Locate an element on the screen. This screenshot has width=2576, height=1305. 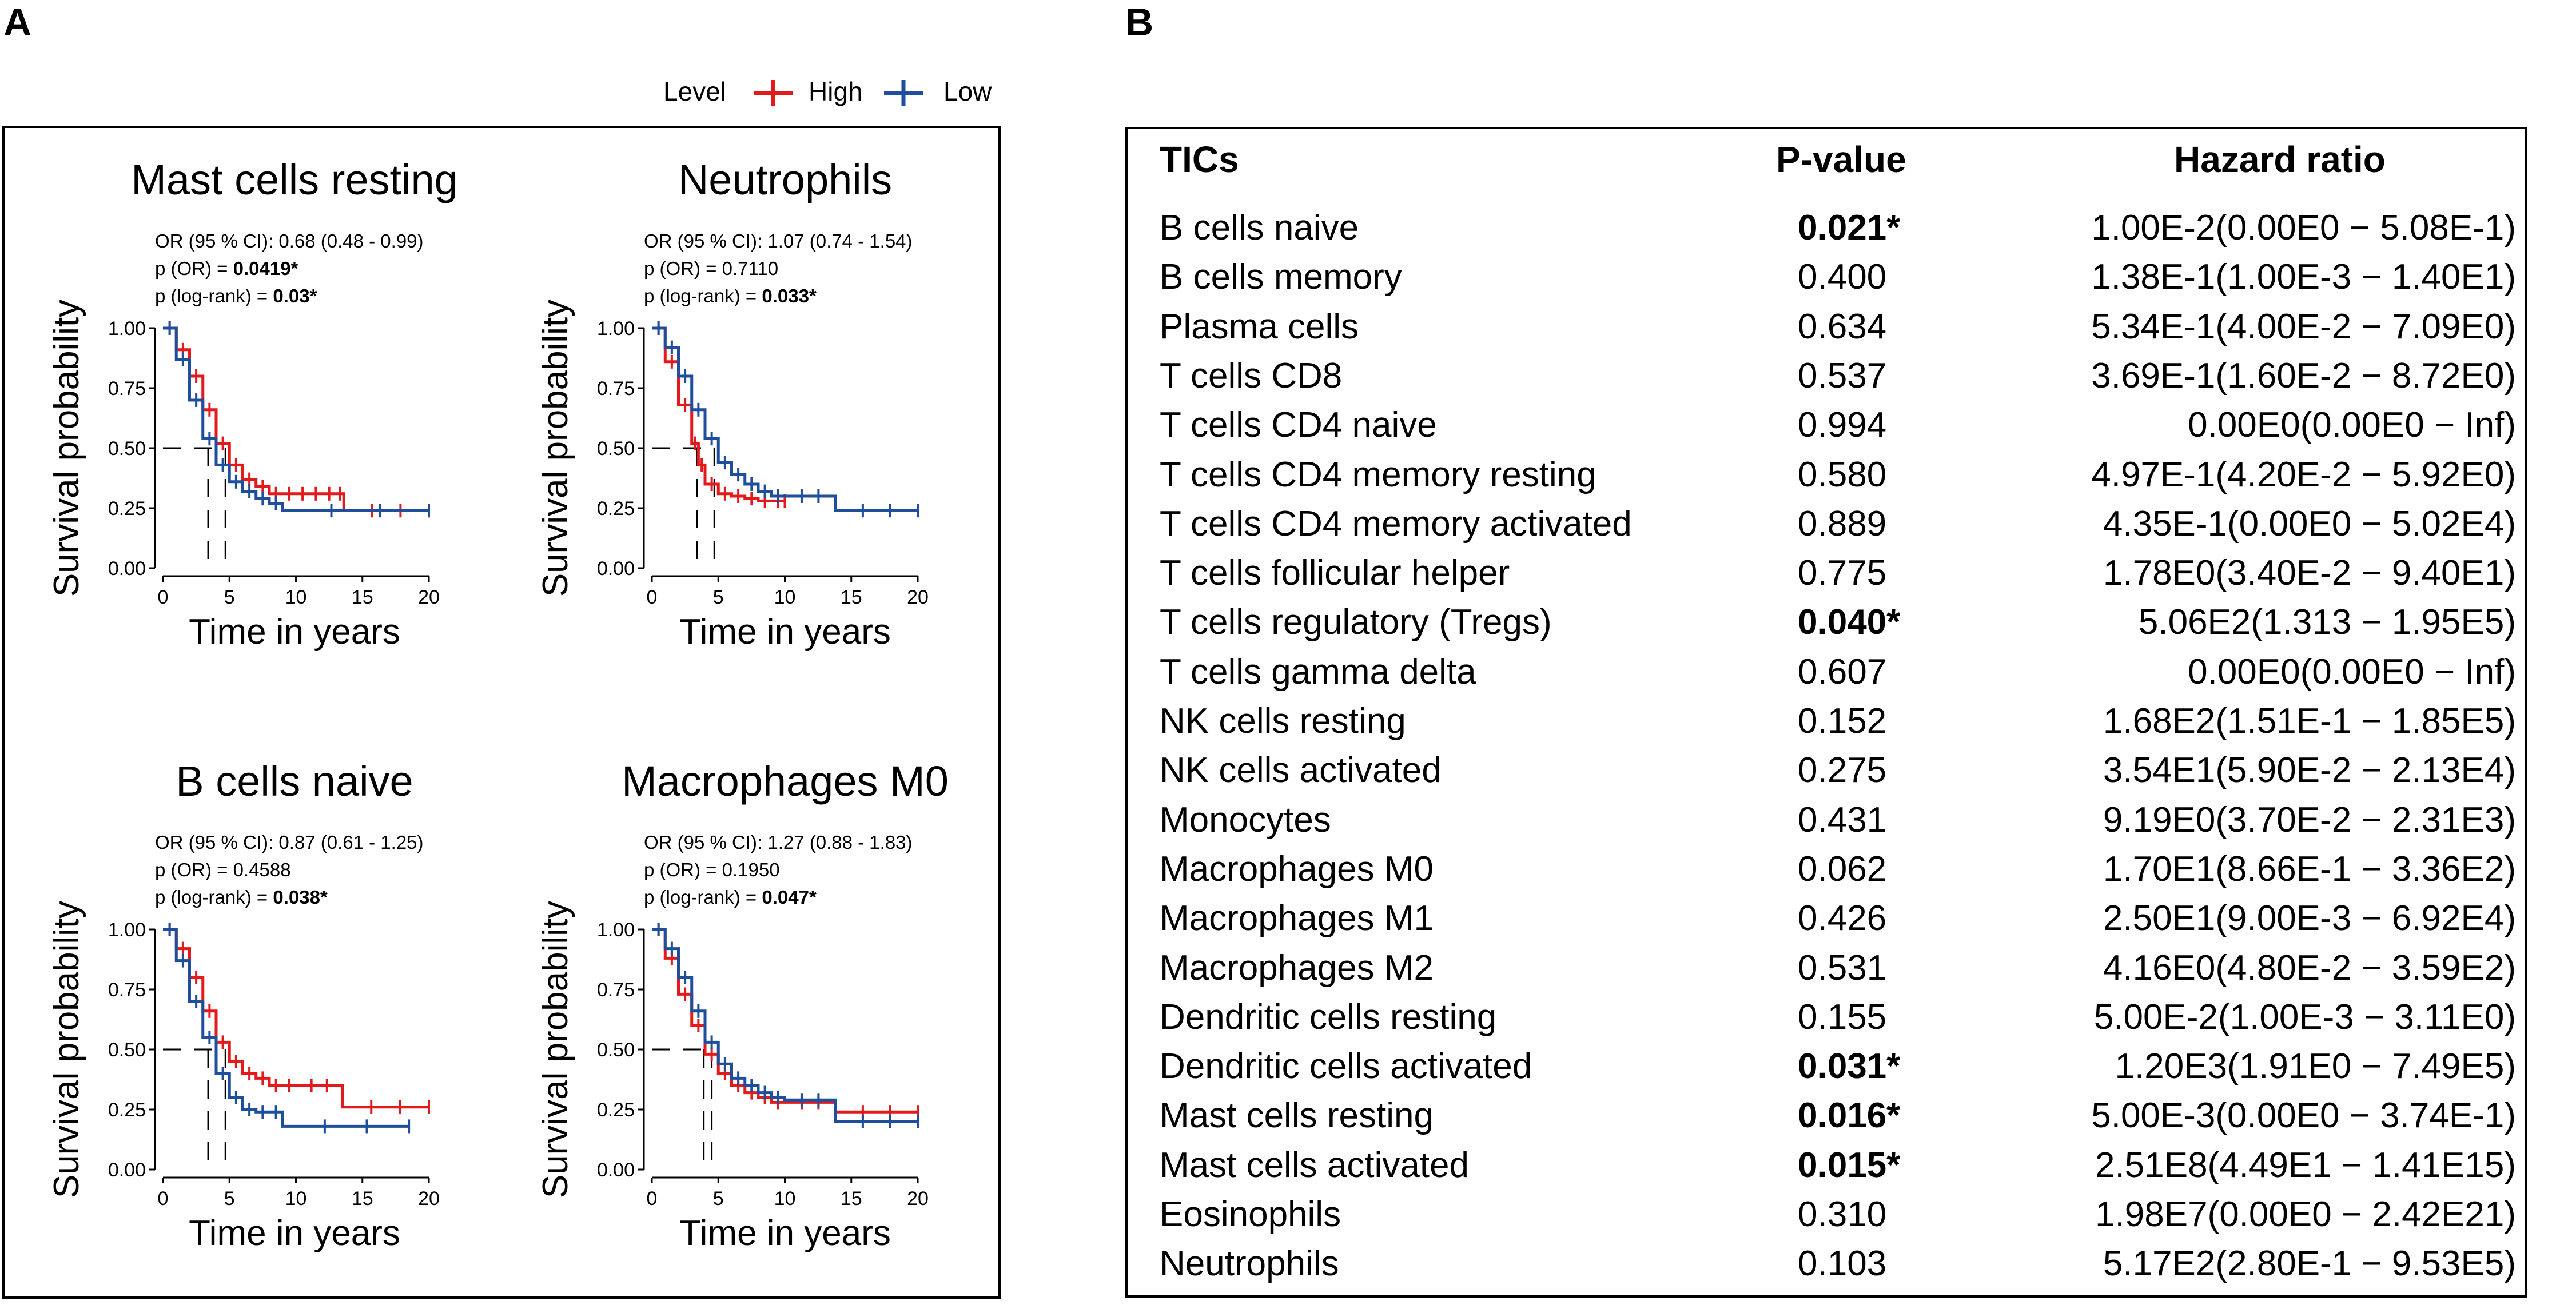
x-tick-label: 15 is located at coordinates (362, 597).